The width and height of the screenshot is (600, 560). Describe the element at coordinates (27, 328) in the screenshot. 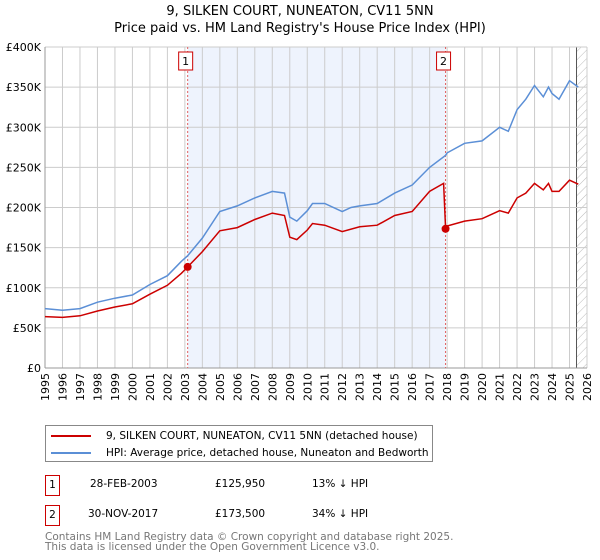

I see `y-tick-label: £50K` at that location.